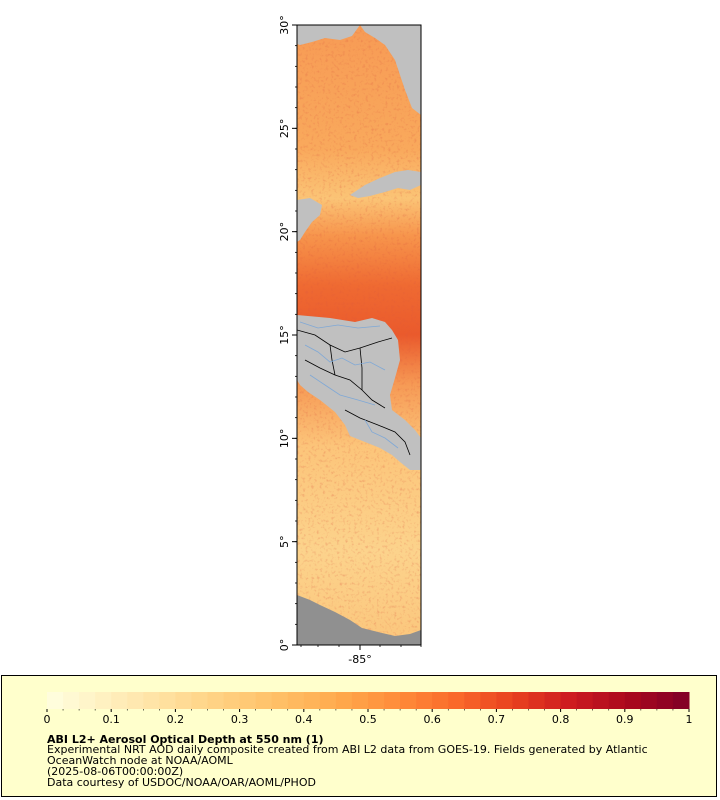 This screenshot has height=800, width=720. What do you see at coordinates (284, 645) in the screenshot?
I see `lat-tick-label: 0°` at bounding box center [284, 645].